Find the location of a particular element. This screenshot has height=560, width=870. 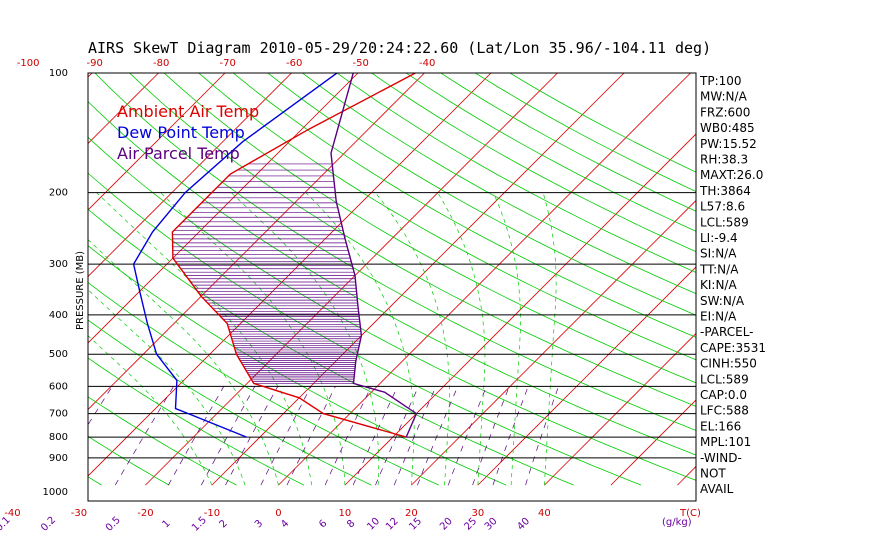

stats-item: TT:N/A is located at coordinates (719, 269).